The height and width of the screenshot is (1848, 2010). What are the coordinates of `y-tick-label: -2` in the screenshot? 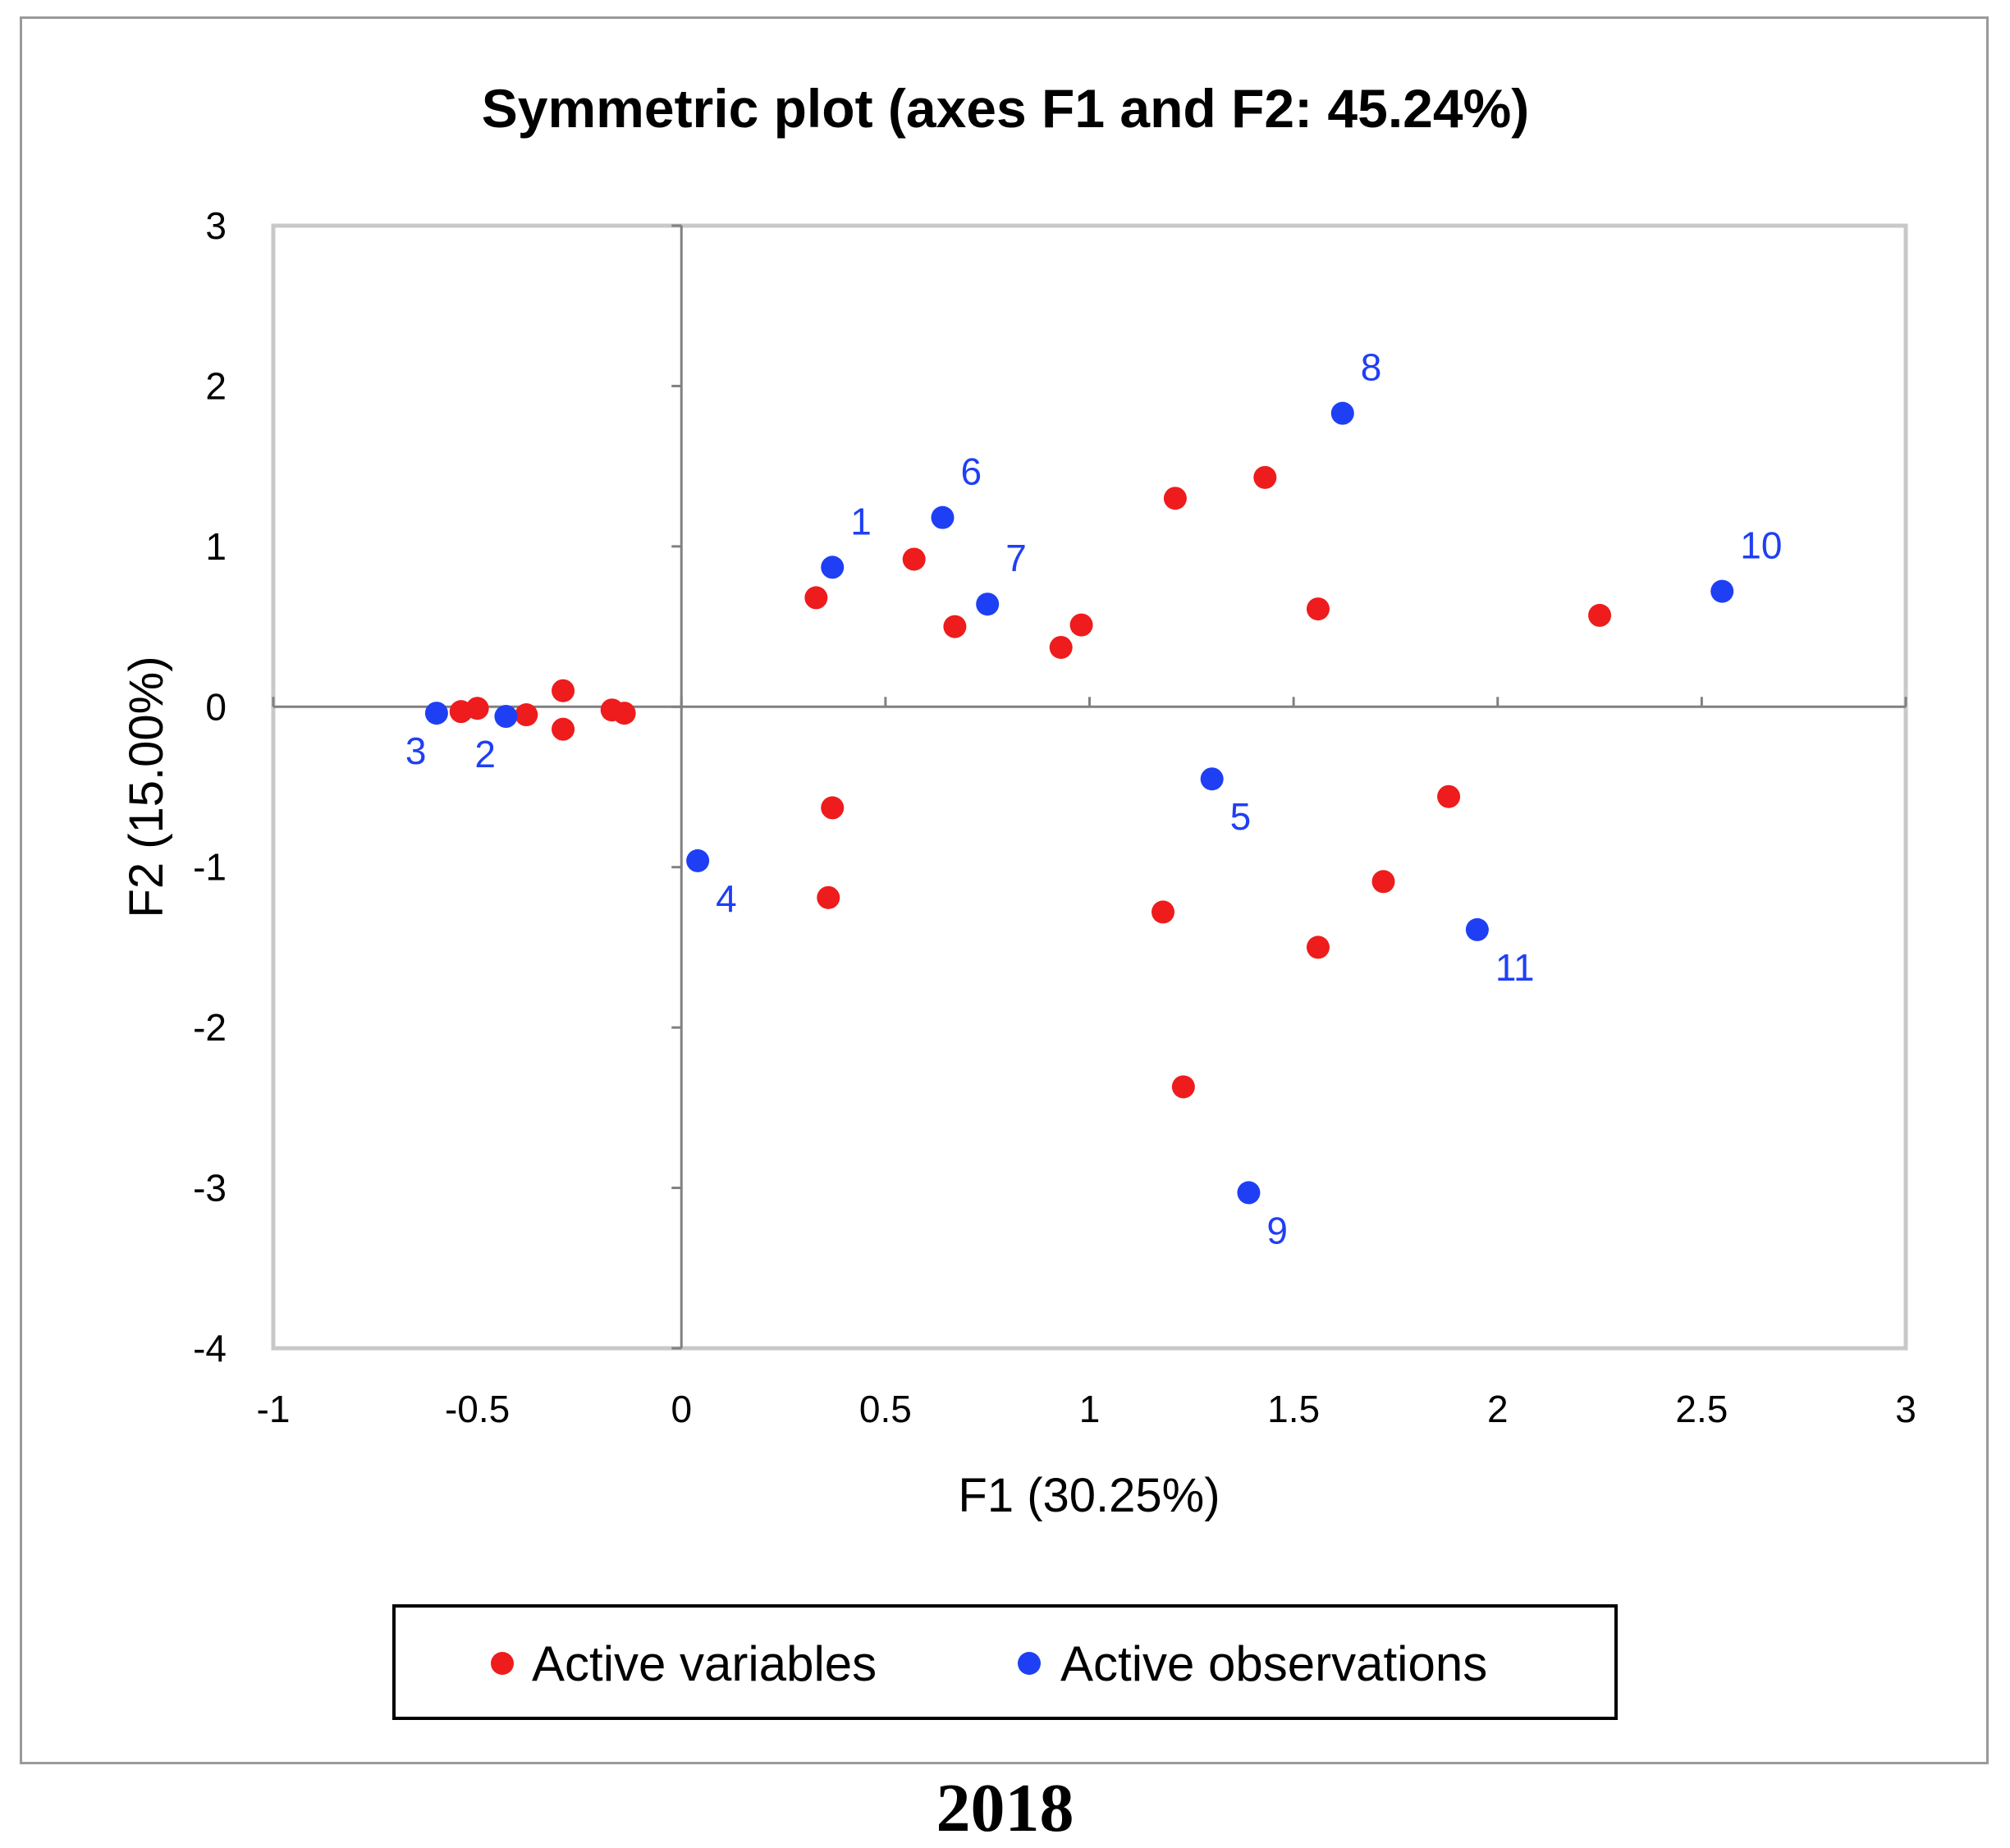 It's located at (210, 1027).